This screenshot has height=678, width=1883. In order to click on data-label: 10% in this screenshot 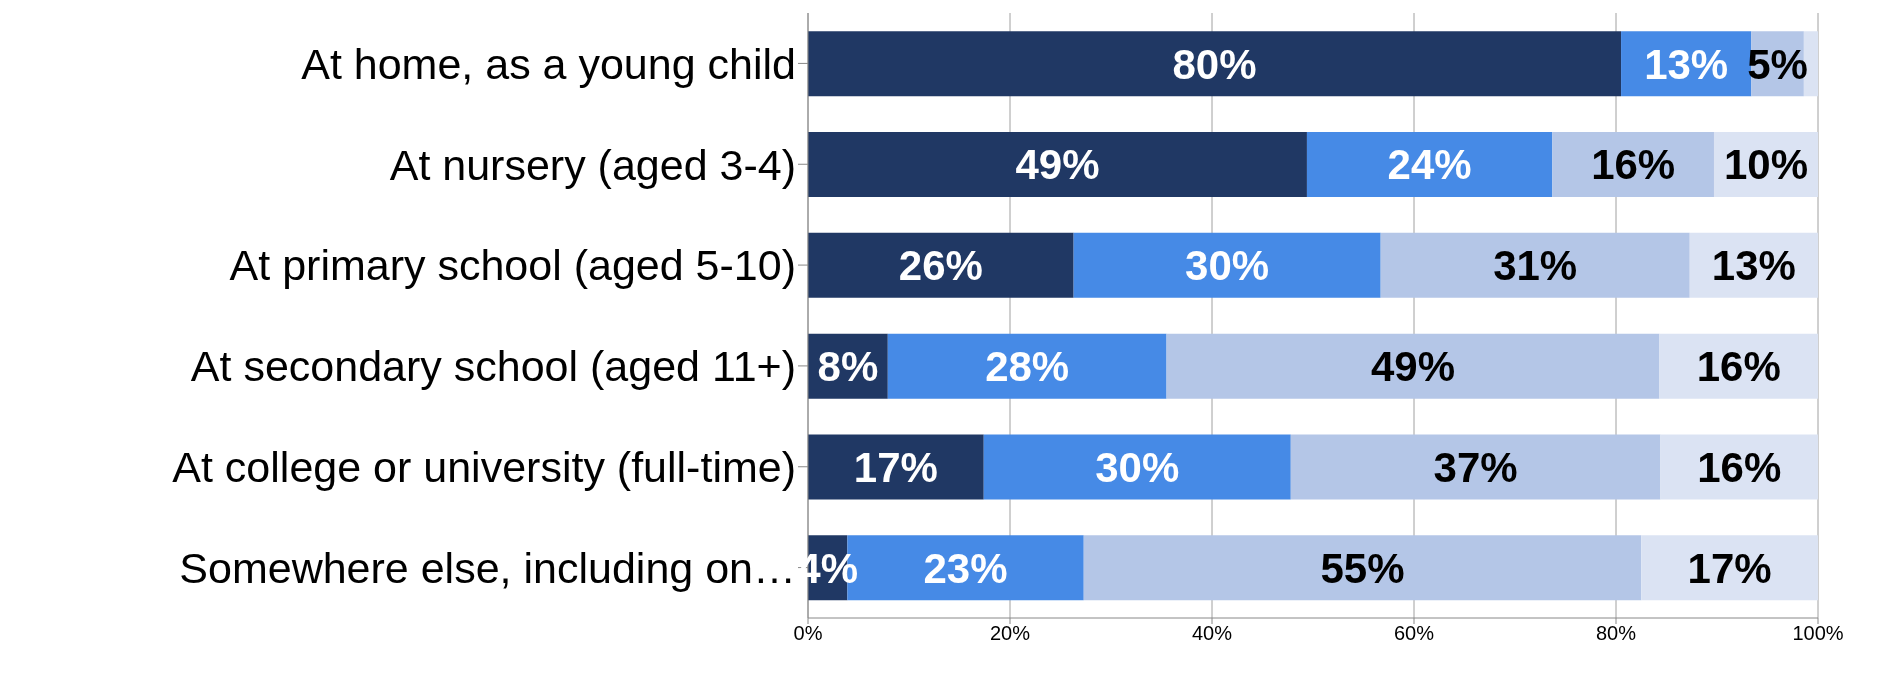, I will do `click(1766, 165)`.